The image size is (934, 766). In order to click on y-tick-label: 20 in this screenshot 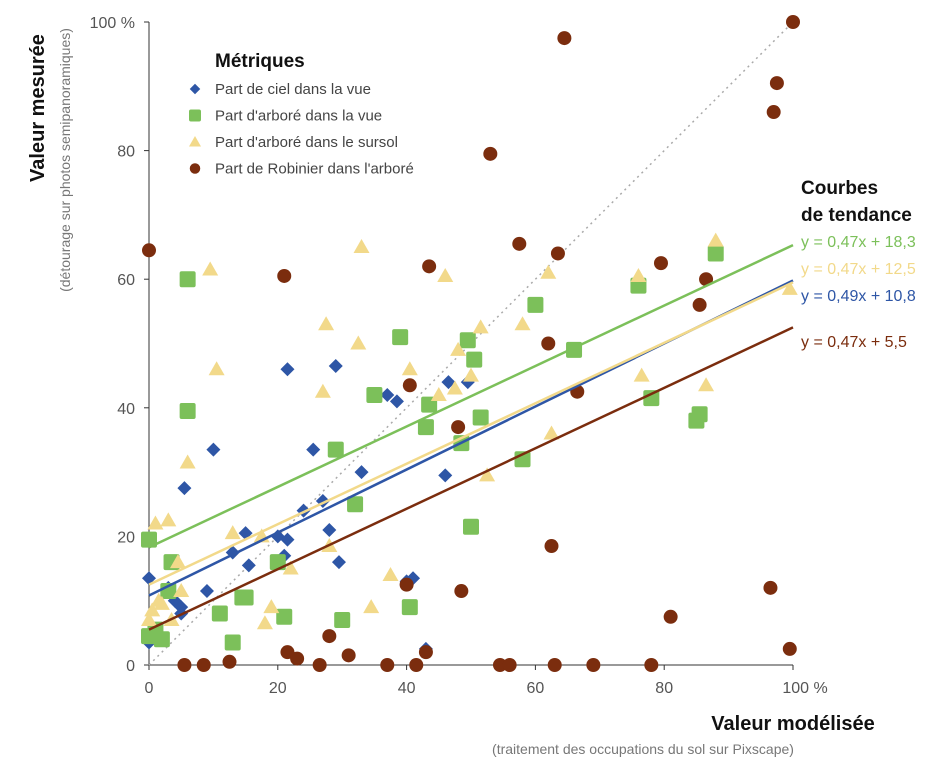, I will do `click(126, 537)`.